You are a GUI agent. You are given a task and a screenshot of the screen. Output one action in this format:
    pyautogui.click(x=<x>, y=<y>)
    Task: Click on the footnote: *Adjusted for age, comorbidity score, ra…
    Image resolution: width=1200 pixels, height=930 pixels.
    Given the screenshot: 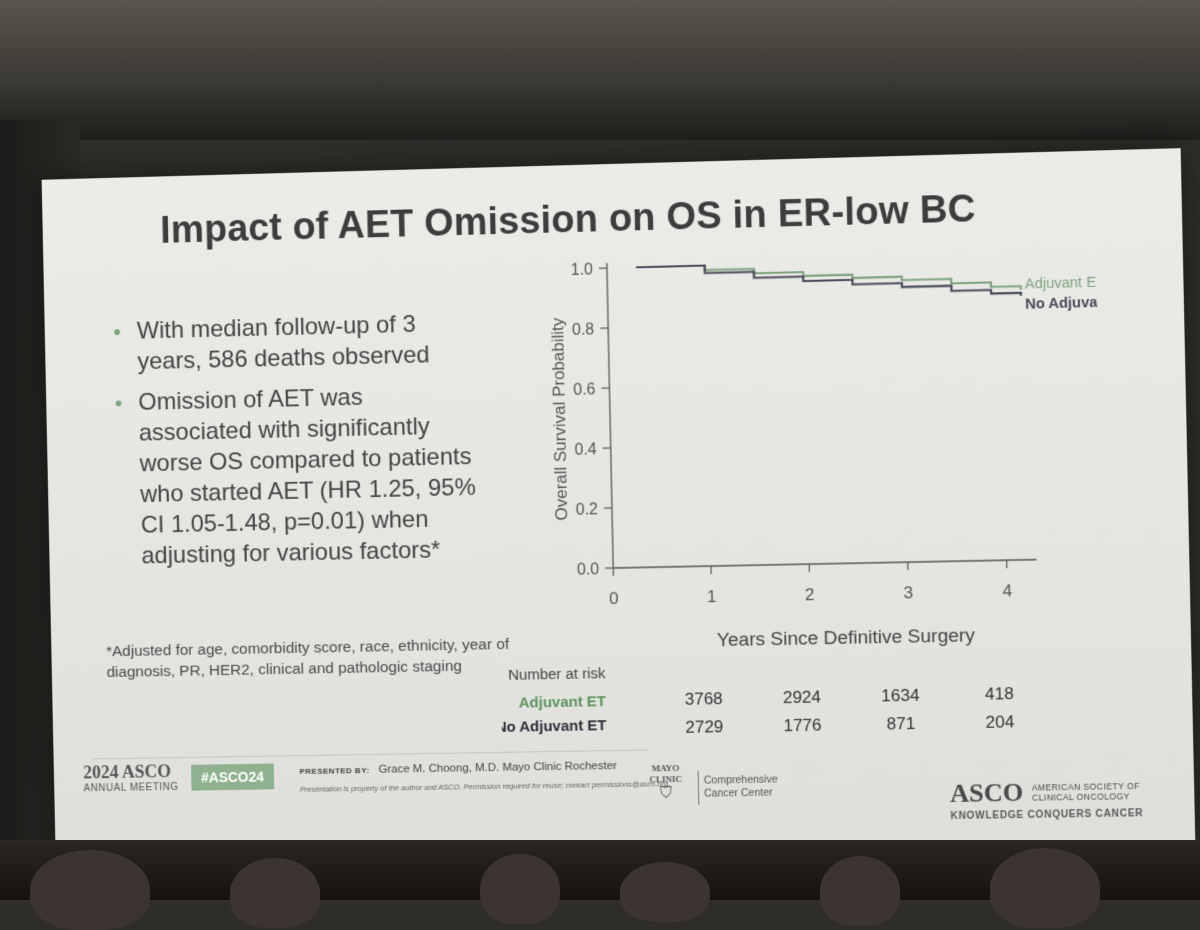 What is the action you would take?
    pyautogui.click(x=314, y=658)
    